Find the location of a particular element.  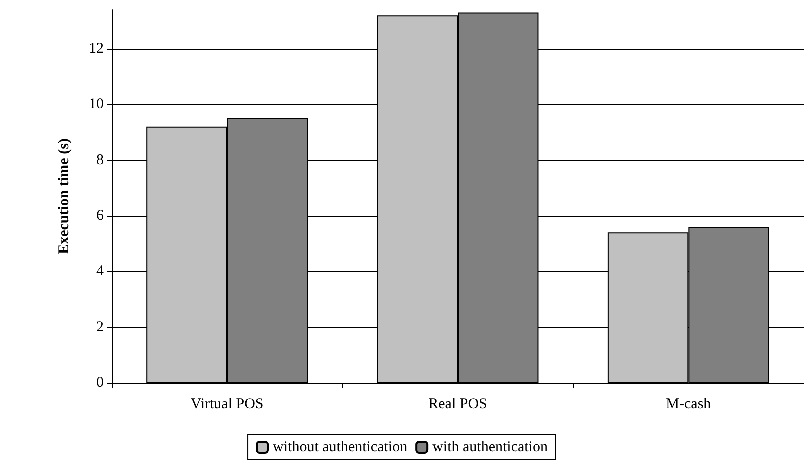

y-tick-label: 4 is located at coordinates (100, 272).